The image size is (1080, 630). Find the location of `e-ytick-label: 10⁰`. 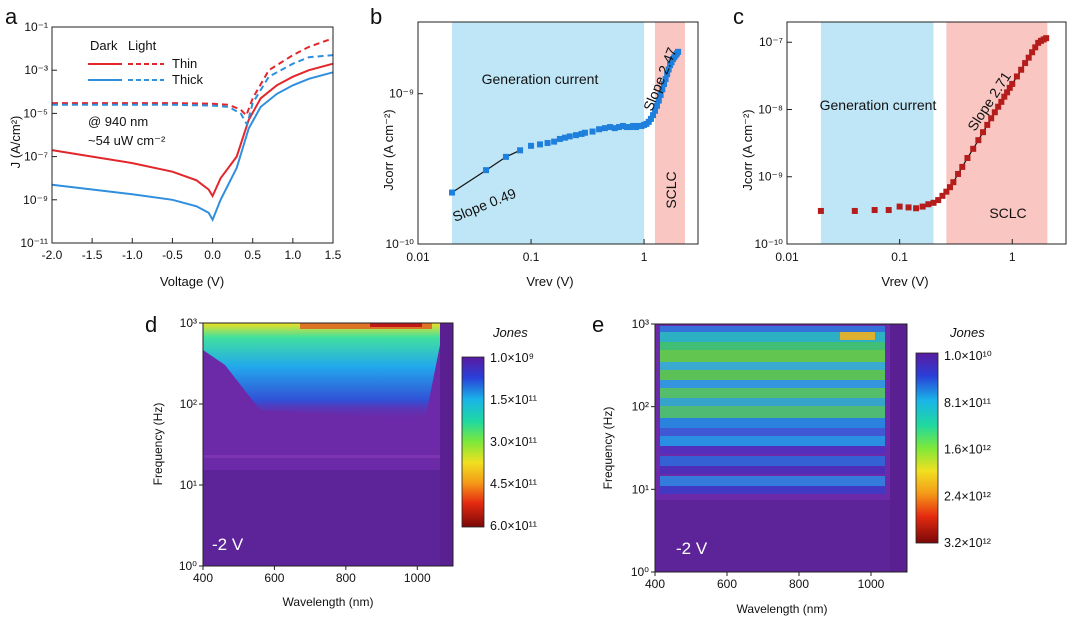

e-ytick-label: 10⁰ is located at coordinates (640, 572).